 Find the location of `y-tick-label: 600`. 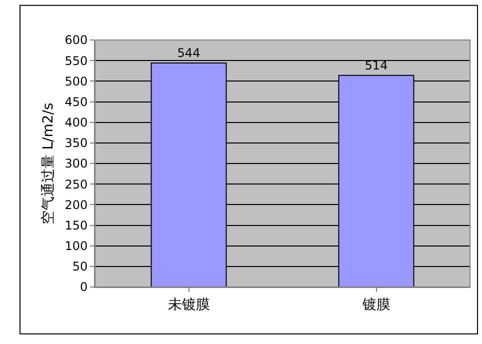

y-tick-label: 600 is located at coordinates (76, 40).